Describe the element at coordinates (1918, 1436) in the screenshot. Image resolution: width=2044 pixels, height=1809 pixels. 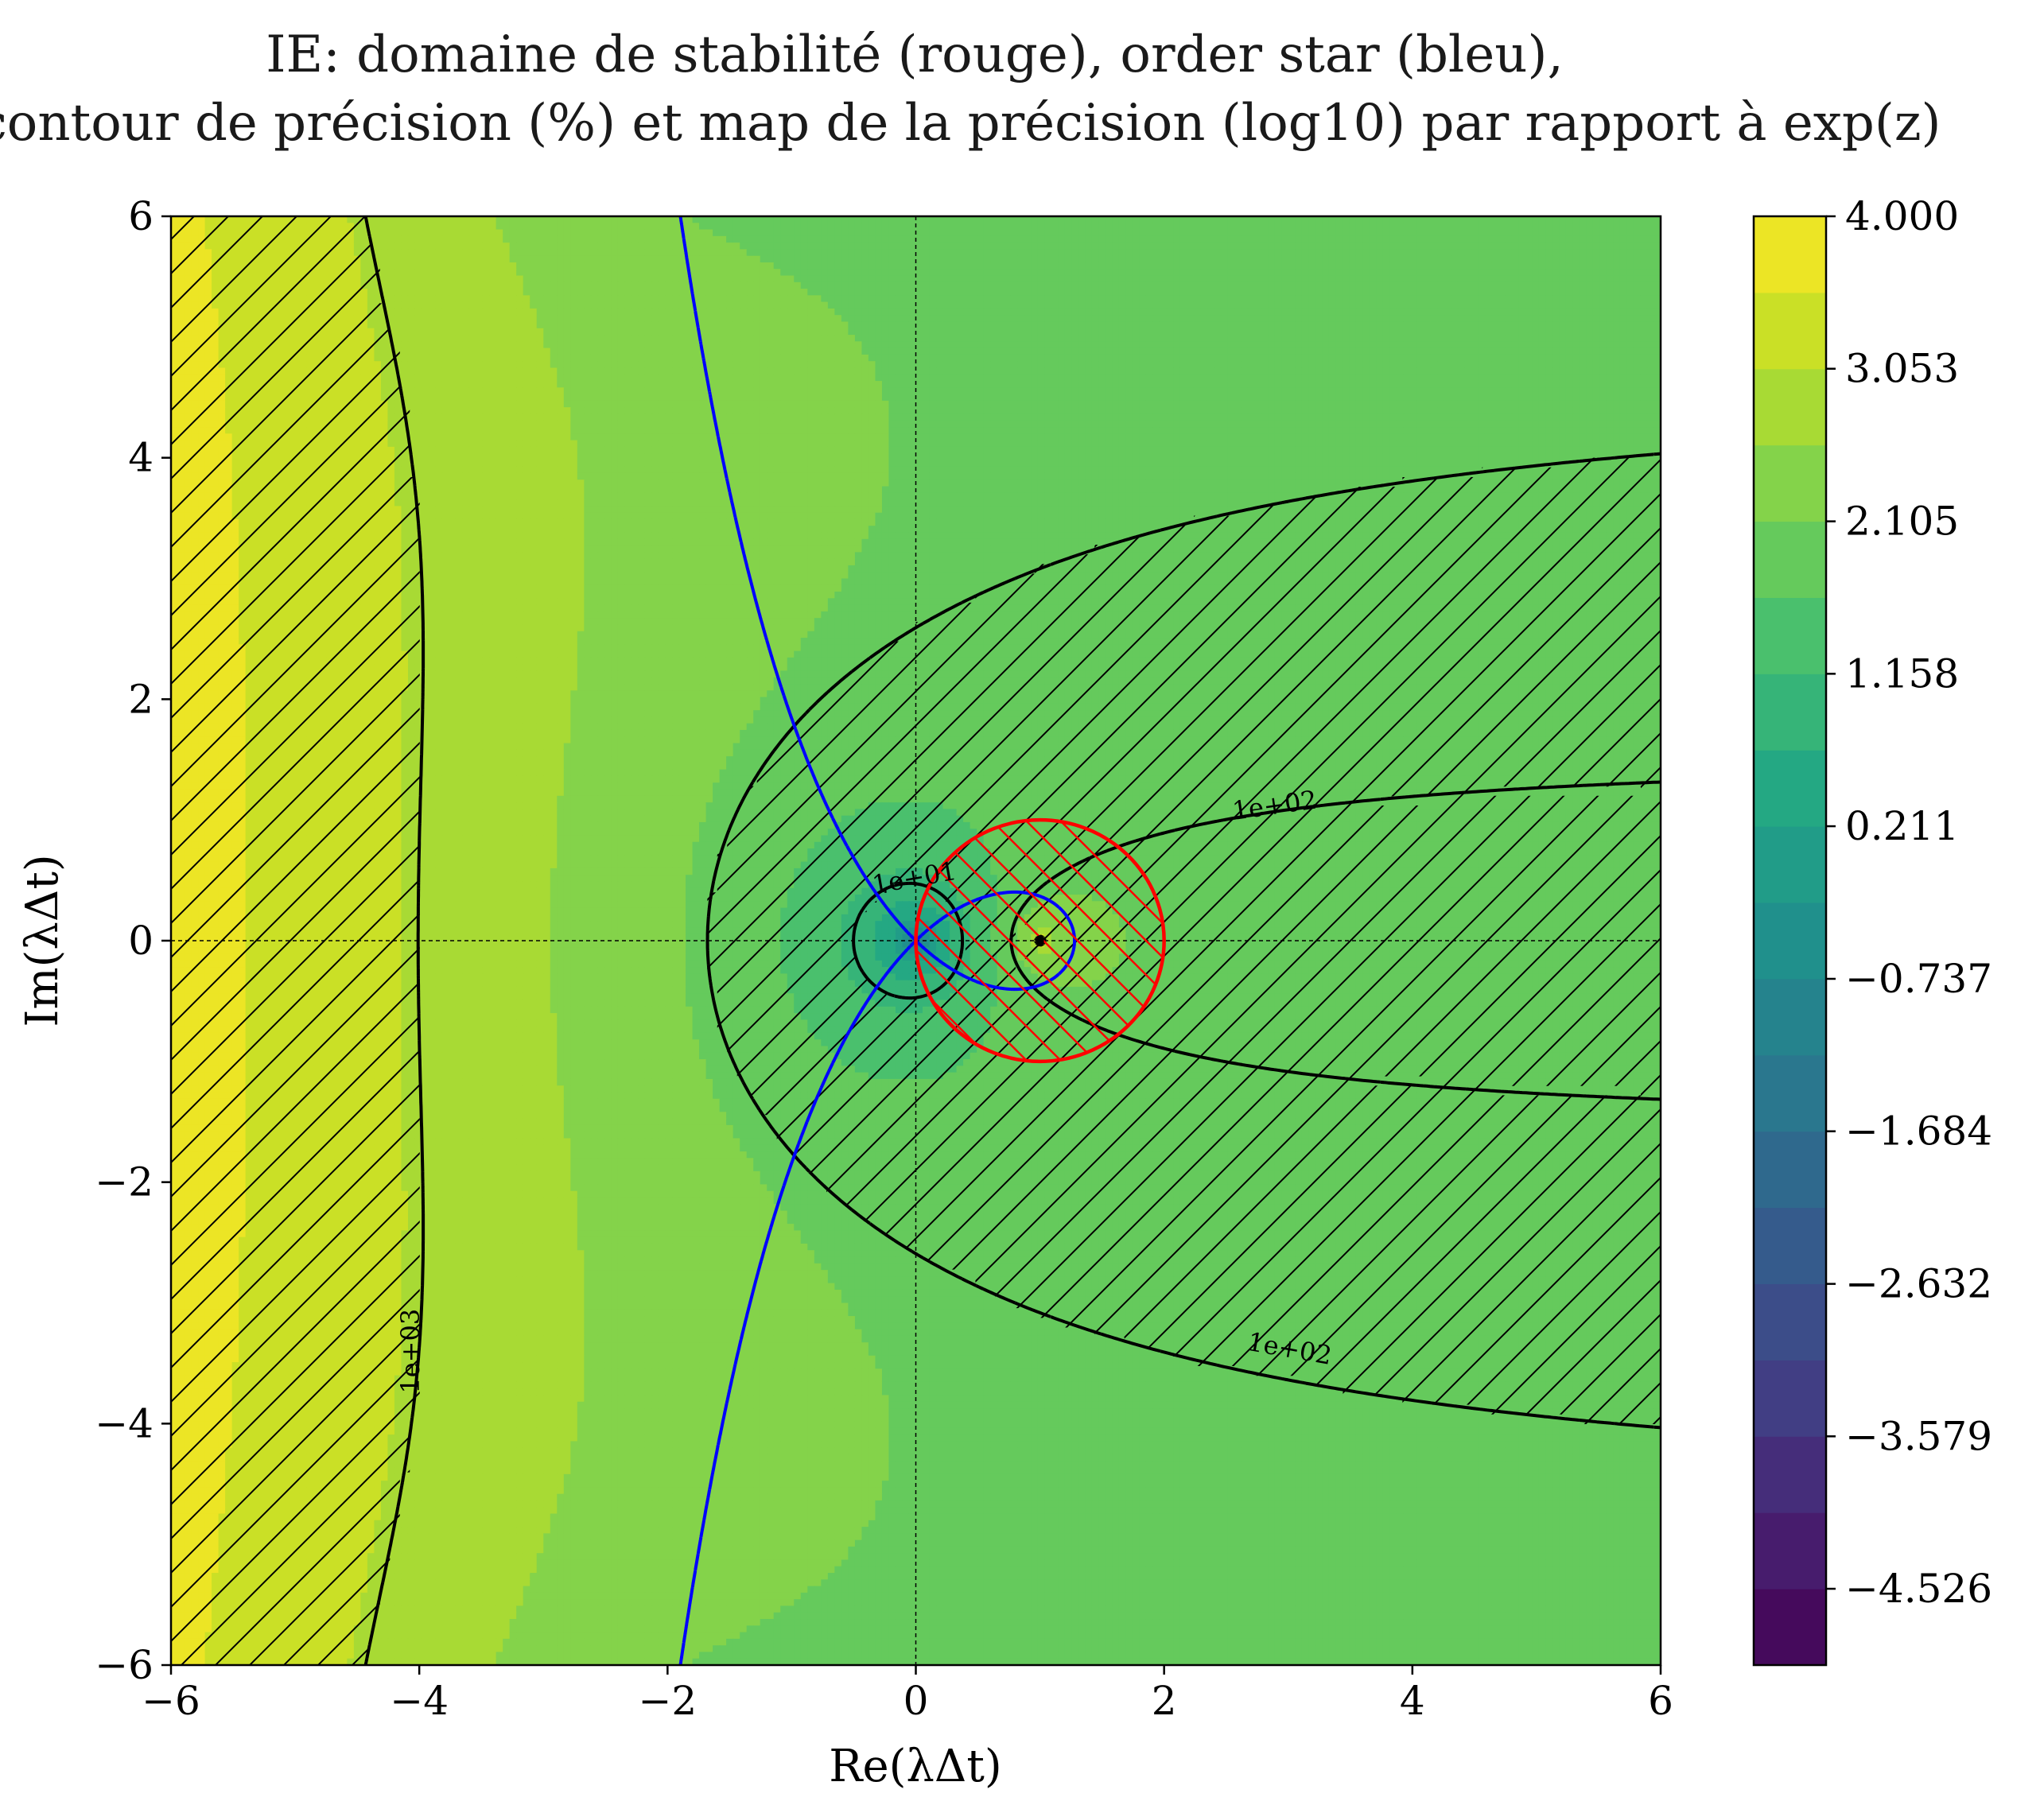
I see `colorbar-tick-label: −3.579` at that location.